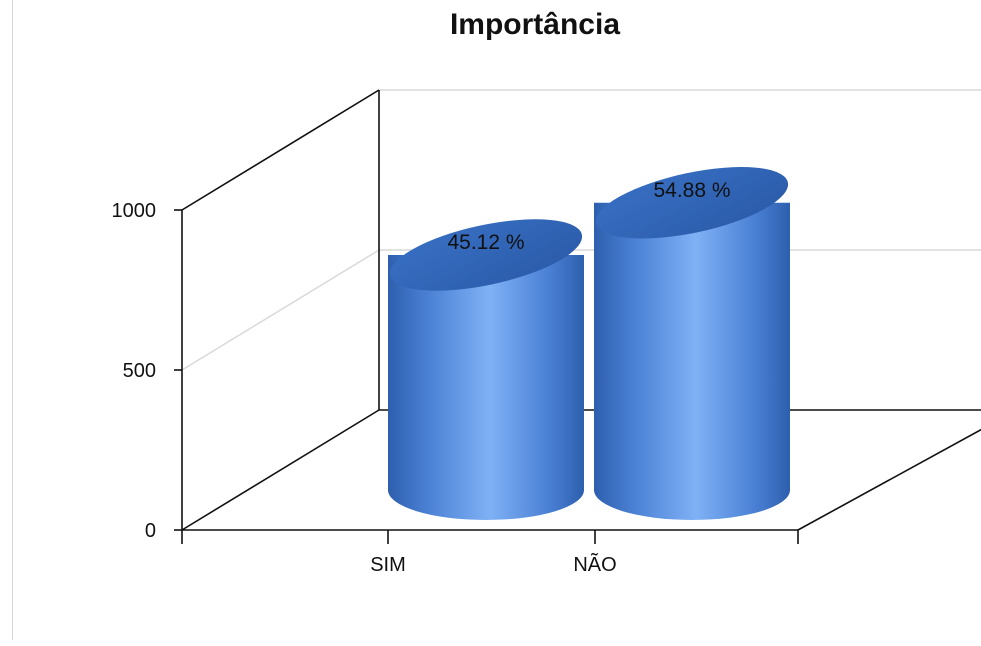  What do you see at coordinates (280, 470) in the screenshot?
I see `floor-left-edge` at bounding box center [280, 470].